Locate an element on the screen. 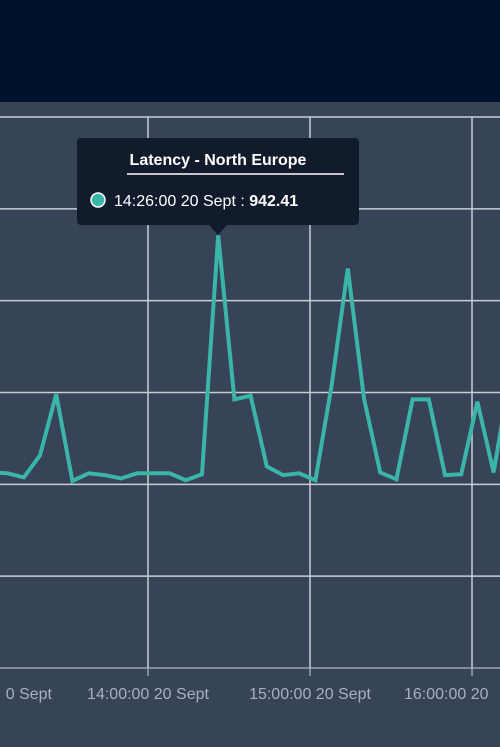 The height and width of the screenshot is (747, 500). x-tick-label: 14:00:00 20 Sept is located at coordinates (148, 694).